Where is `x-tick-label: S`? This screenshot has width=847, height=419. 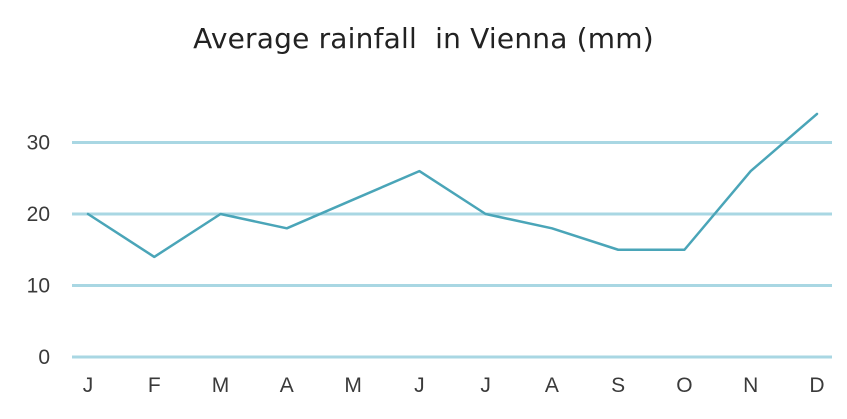
x-tick-label: S is located at coordinates (618, 385).